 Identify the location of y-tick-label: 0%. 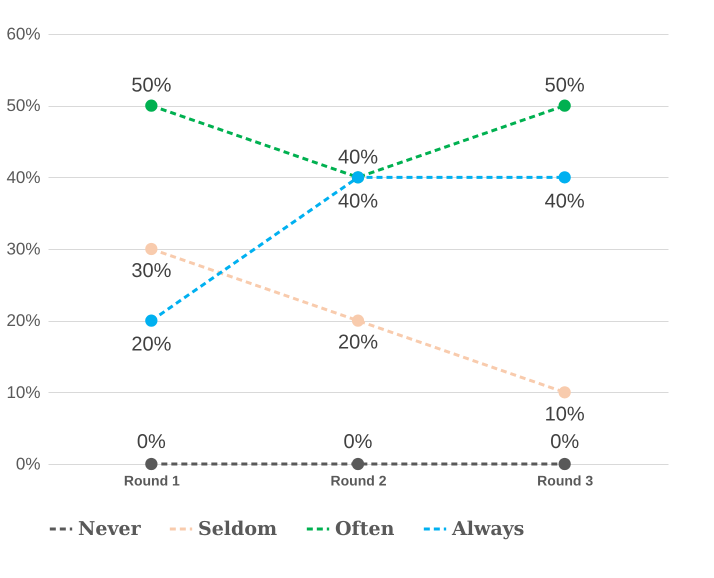
(28, 464).